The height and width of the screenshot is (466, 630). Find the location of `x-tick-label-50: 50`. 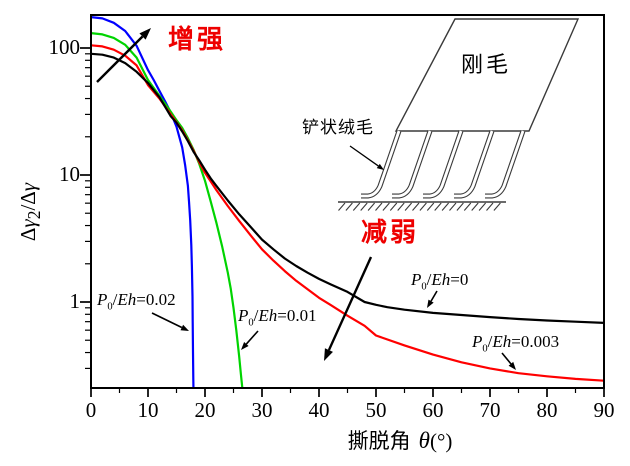

x-tick-label-50: 50 is located at coordinates (376, 410).